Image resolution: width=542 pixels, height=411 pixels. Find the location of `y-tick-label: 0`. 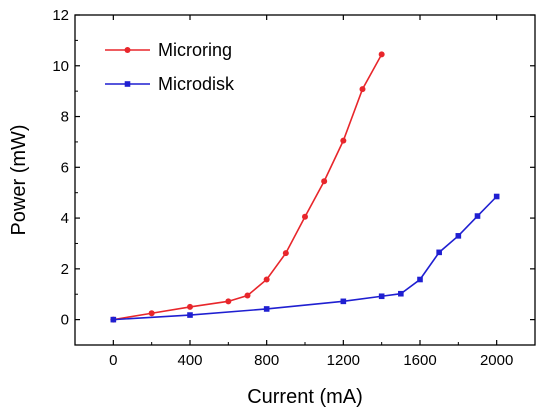

y-tick-label: 0 is located at coordinates (65, 320).